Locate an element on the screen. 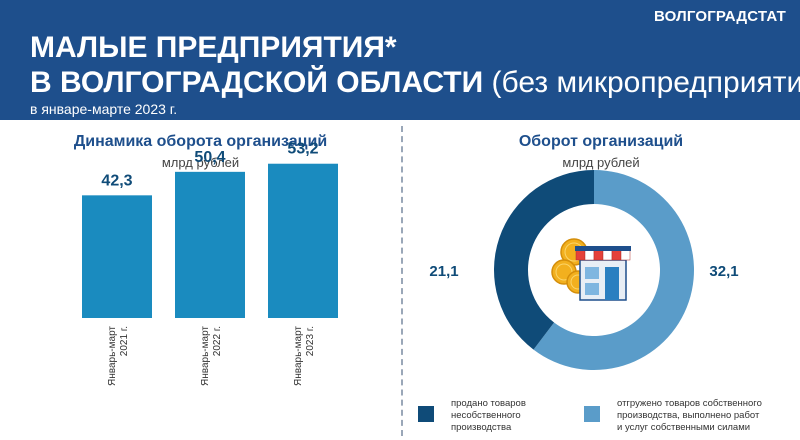  legend-label-1-line: продано товаров is located at coordinates (488, 403).